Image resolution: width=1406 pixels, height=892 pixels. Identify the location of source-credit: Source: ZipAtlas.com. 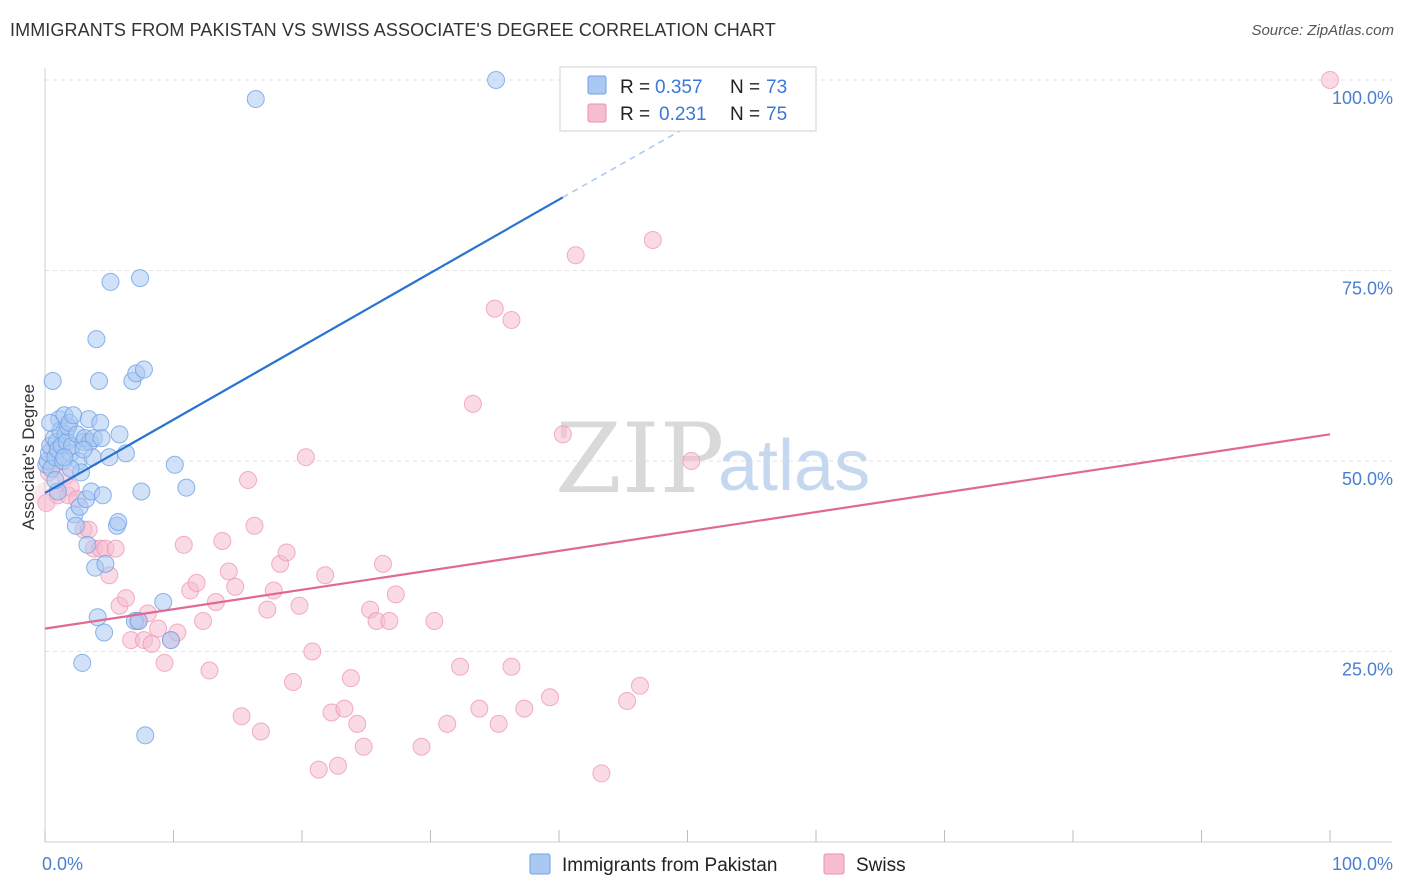
(1322, 30).